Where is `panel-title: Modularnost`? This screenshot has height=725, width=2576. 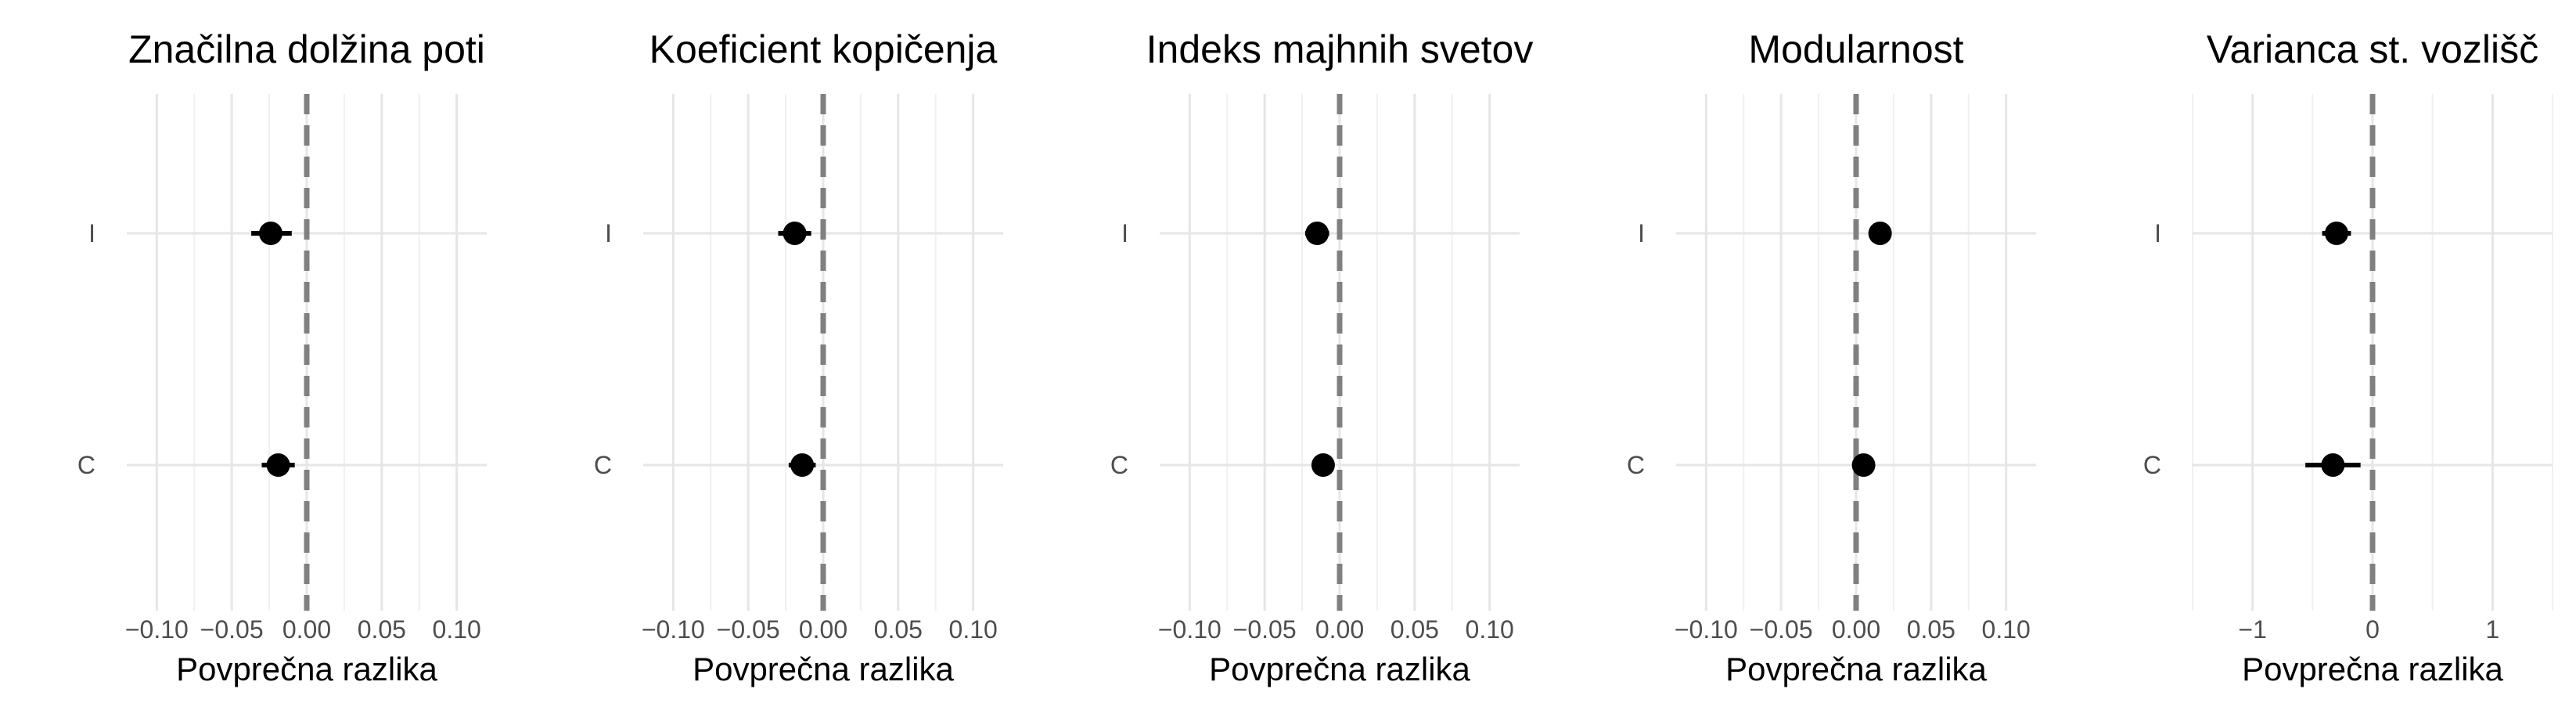
panel-title: Modularnost is located at coordinates (1856, 49).